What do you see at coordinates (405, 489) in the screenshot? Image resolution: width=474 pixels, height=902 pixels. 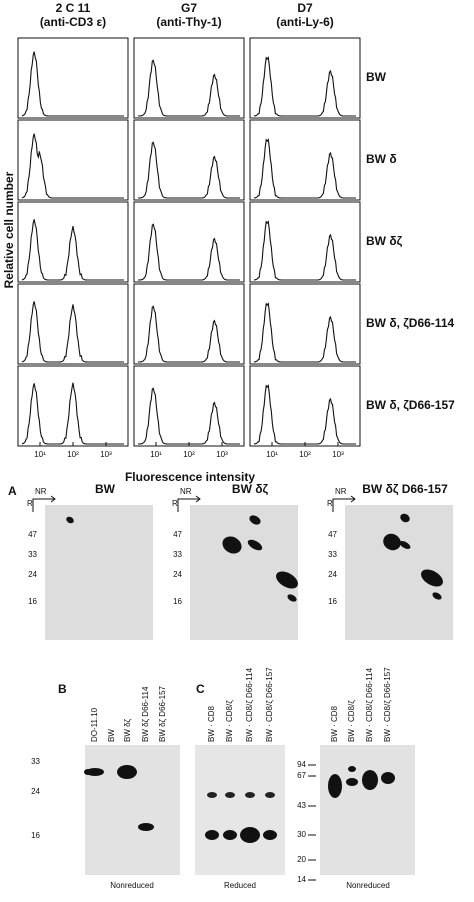 I see `blot-title: BW δζ D66-157` at bounding box center [405, 489].